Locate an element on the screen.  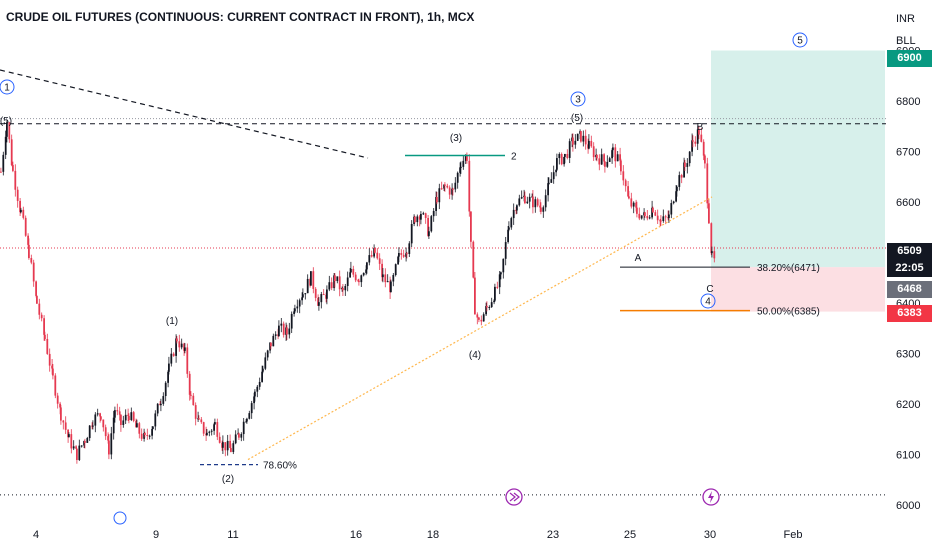
x-tick-label: 4 is located at coordinates (36, 535).